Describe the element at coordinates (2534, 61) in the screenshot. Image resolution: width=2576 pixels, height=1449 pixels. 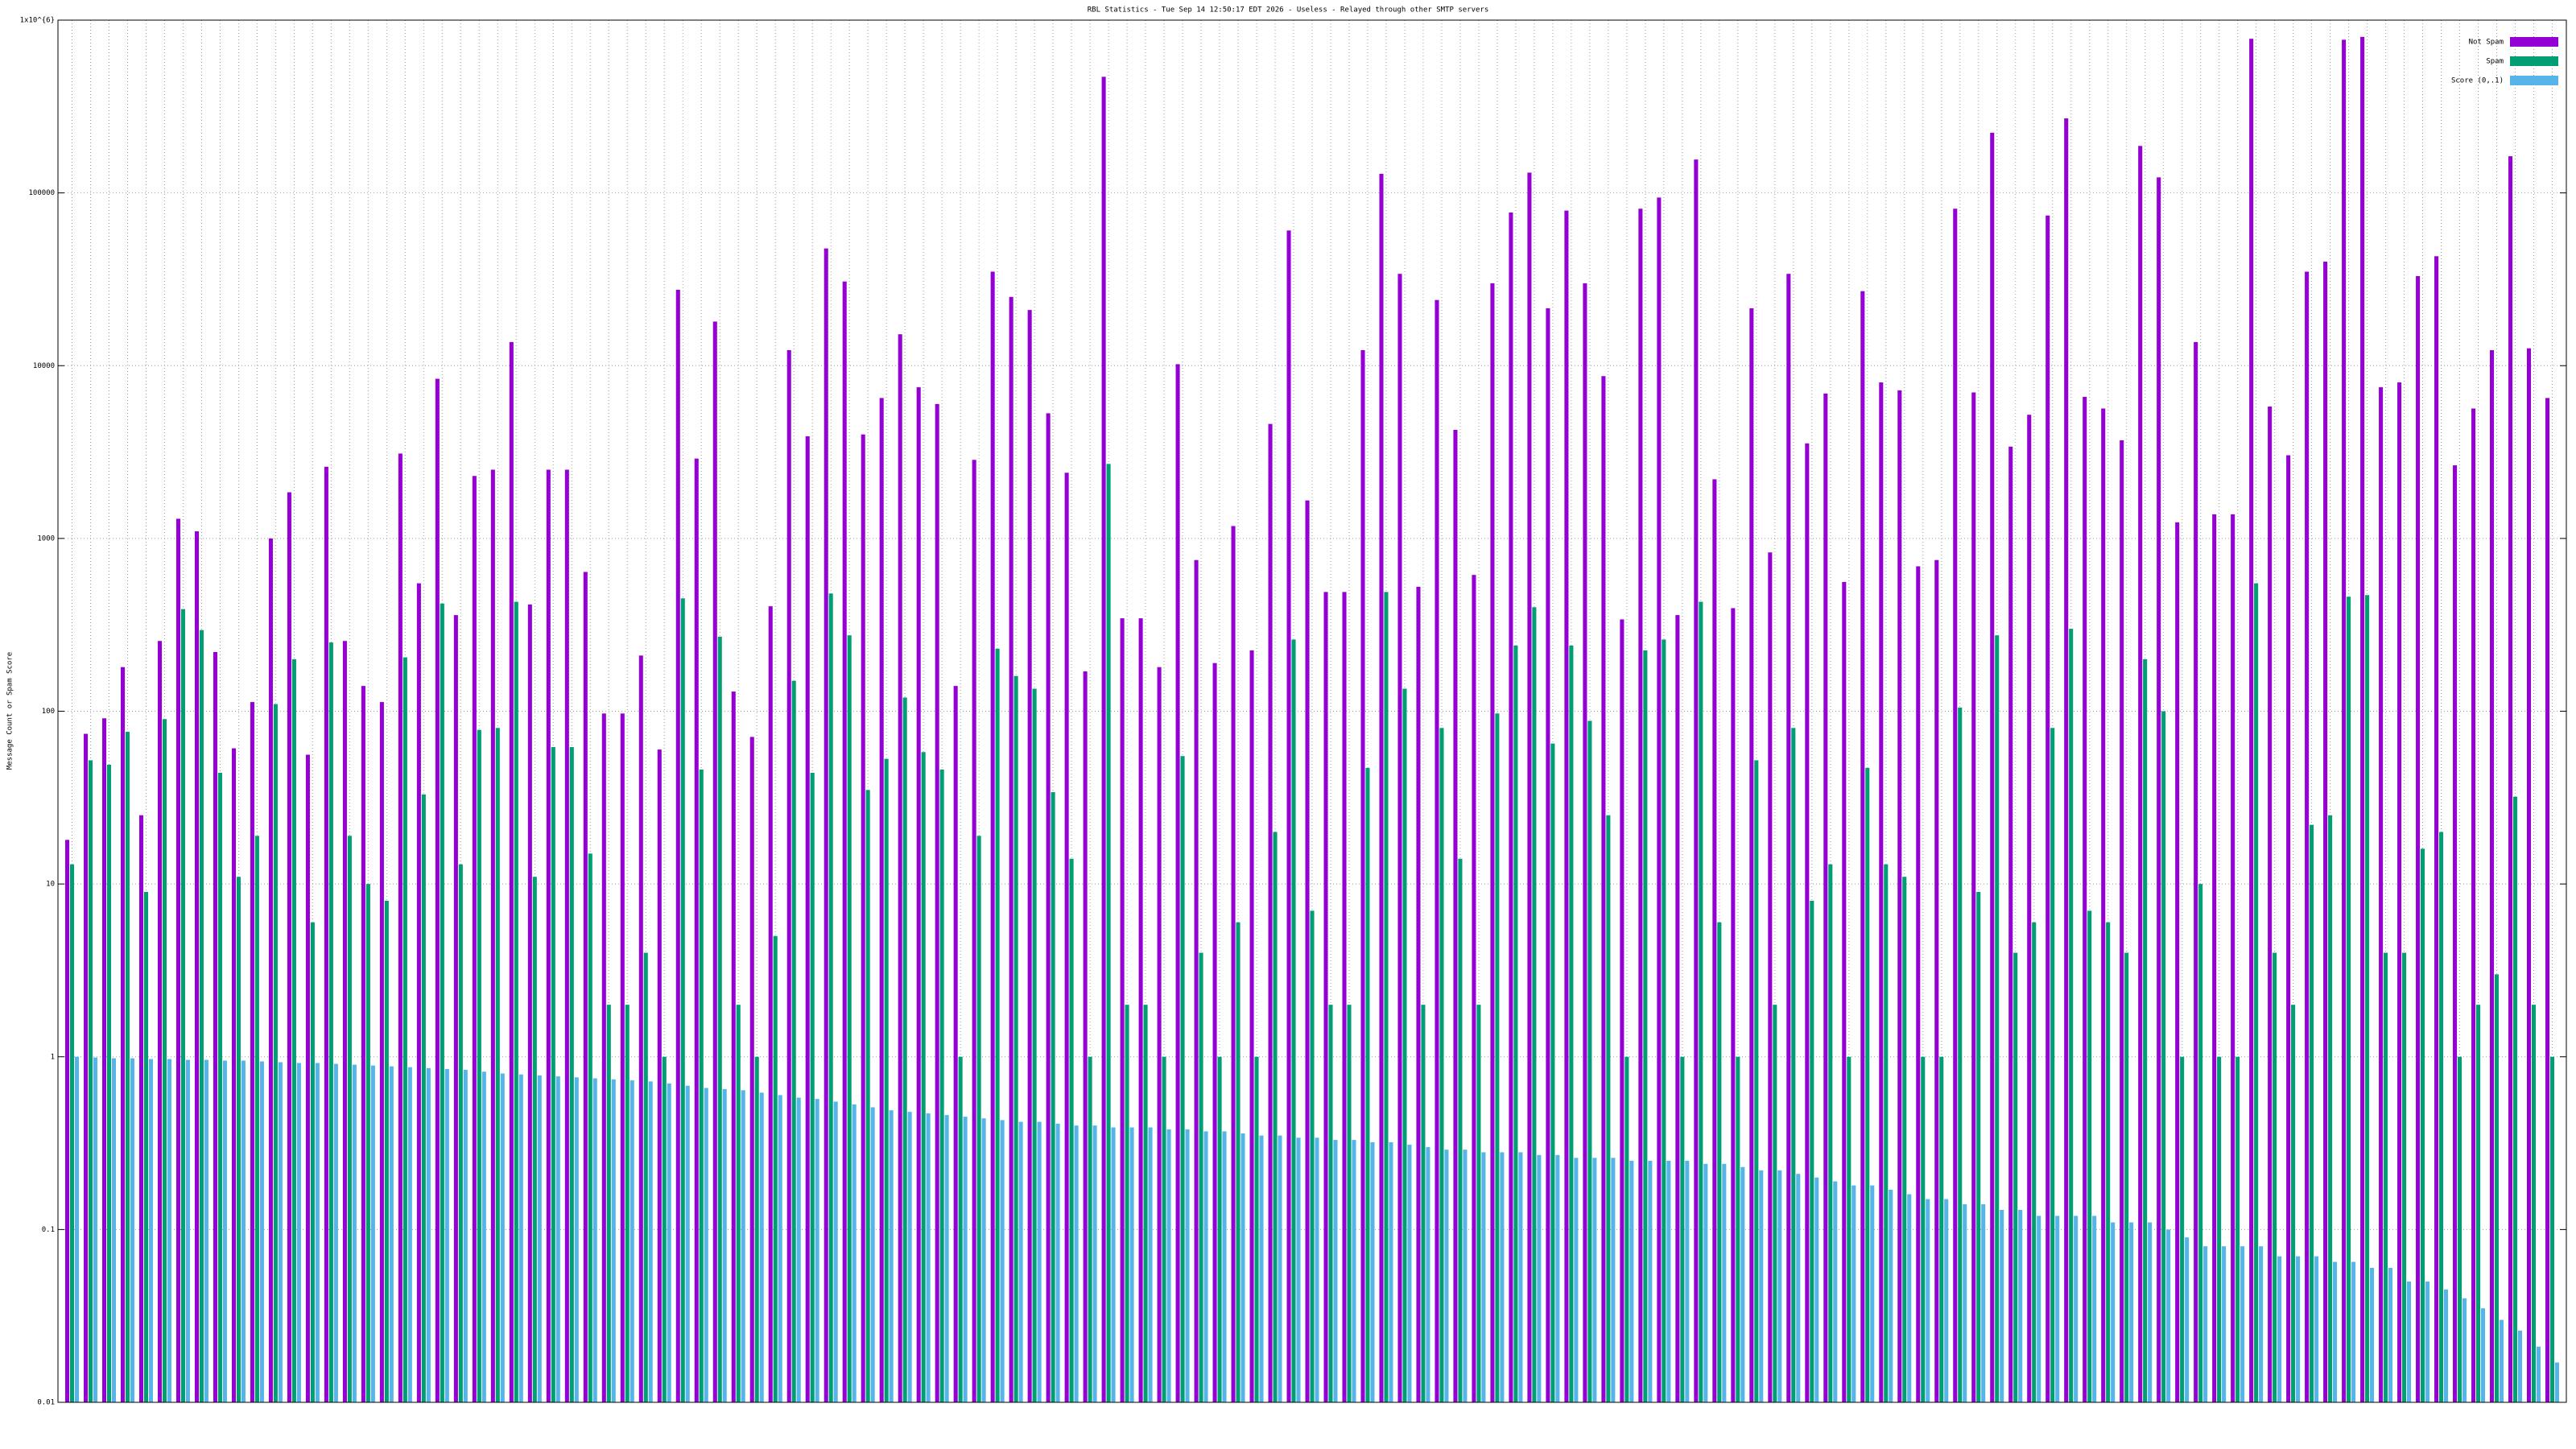
I see `legend-swatch` at that location.